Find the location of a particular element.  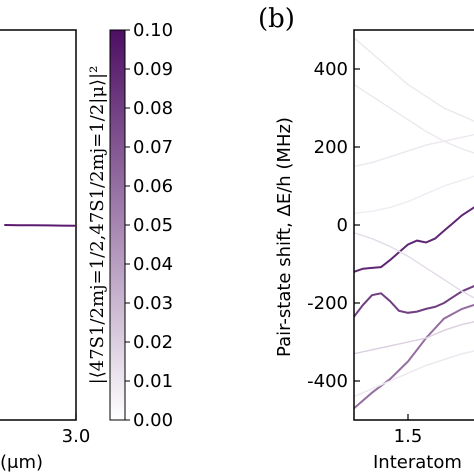

colorbar-gradient is located at coordinates (117, 225).